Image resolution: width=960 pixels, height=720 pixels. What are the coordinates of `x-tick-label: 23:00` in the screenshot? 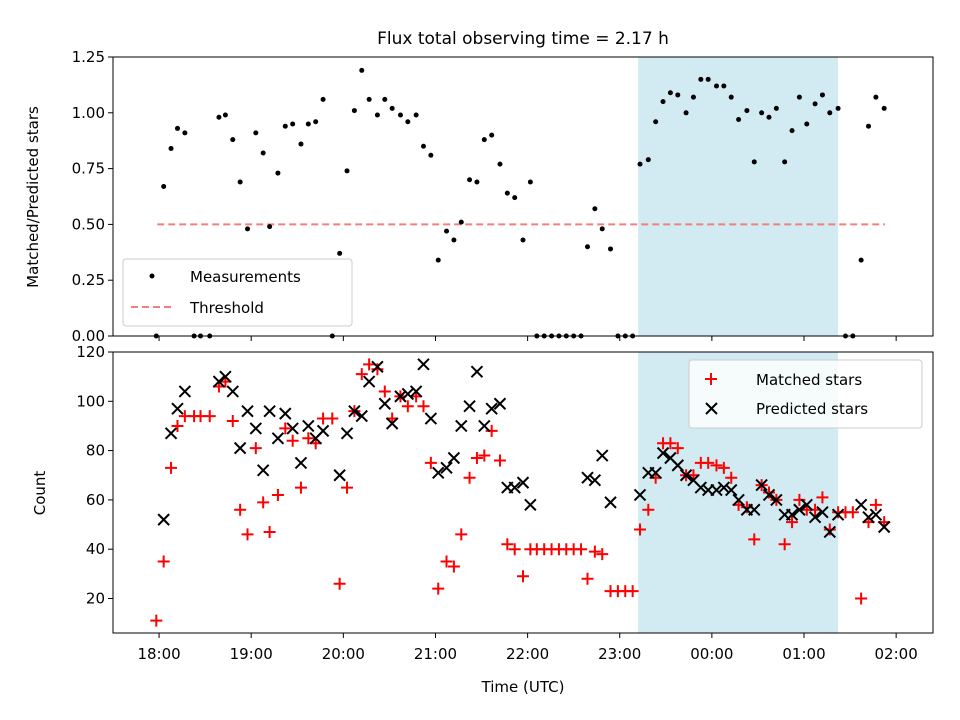 It's located at (619, 654).